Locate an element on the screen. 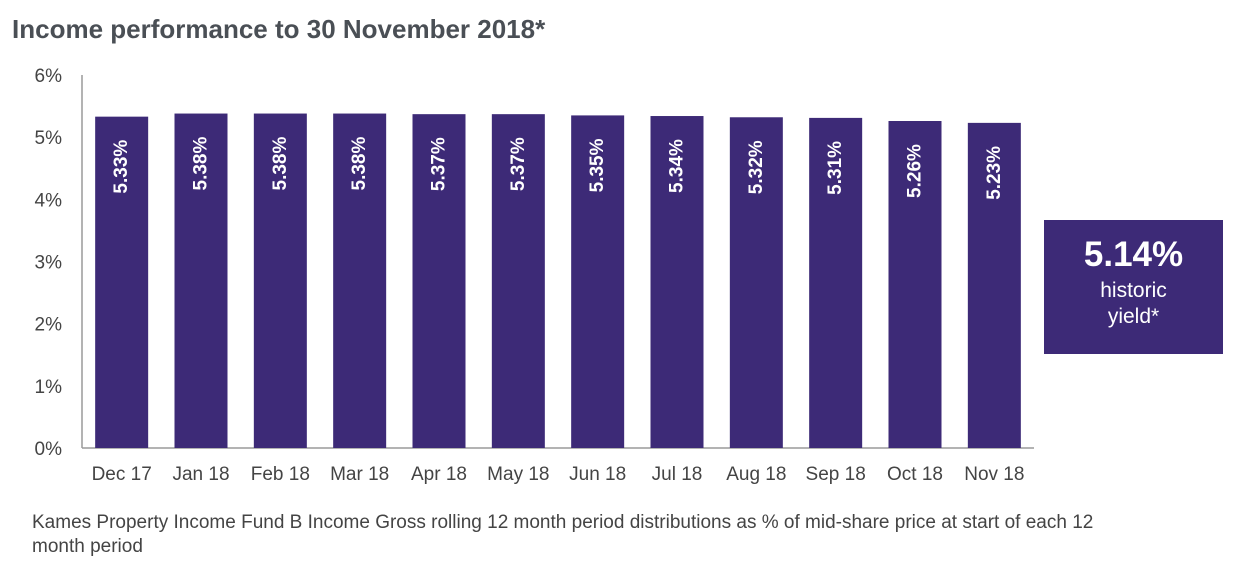 The height and width of the screenshot is (570, 1260). historic-yield-box is located at coordinates (1133, 287).